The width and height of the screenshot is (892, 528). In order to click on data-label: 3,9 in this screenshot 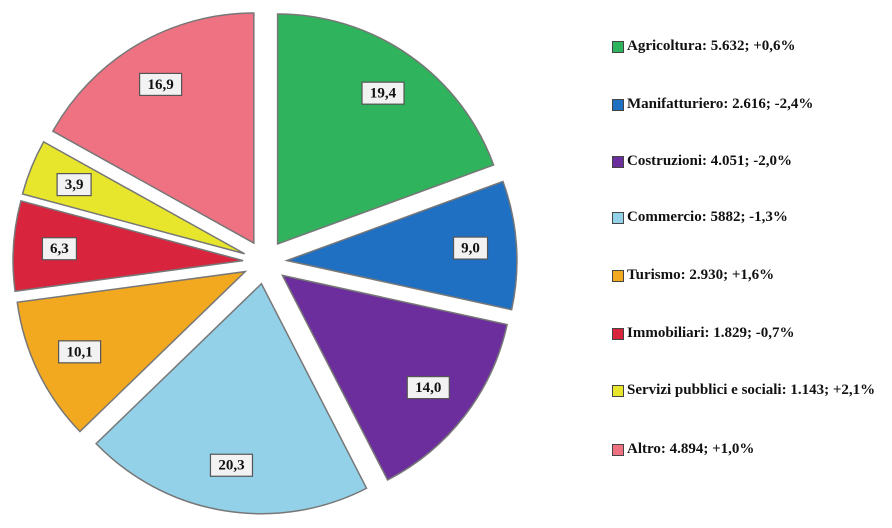, I will do `click(74, 185)`.